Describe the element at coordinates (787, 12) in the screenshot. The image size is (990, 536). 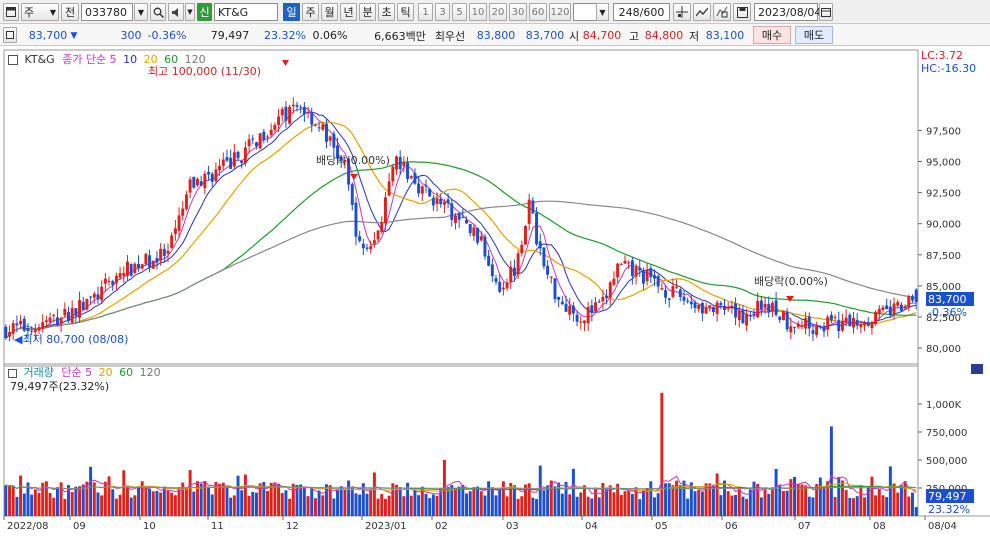
I see `date-input: 2023/08/04` at that location.